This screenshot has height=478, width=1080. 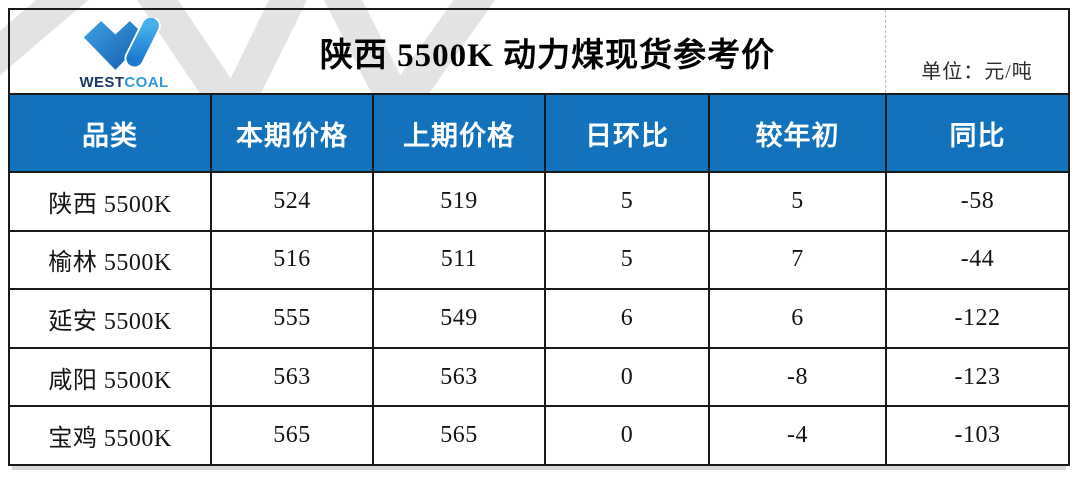 What do you see at coordinates (458, 200) in the screenshot?
I see `row-previous-price-cell: 519` at bounding box center [458, 200].